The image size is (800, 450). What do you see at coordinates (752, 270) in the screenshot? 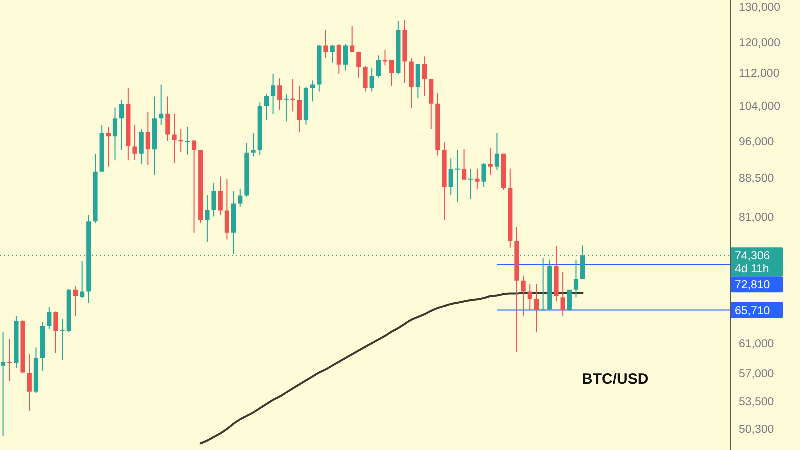
I see `text: 4d 11h` at bounding box center [752, 270].